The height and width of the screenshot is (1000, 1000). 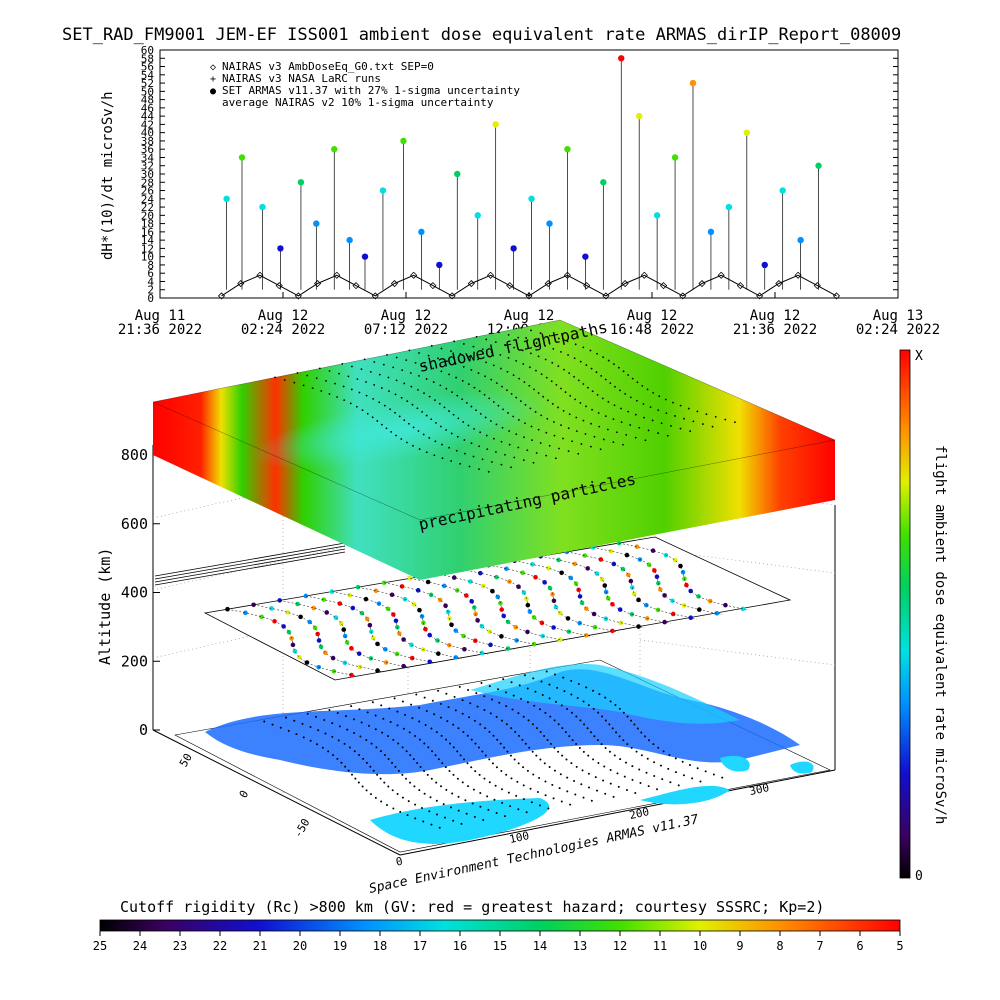 What do you see at coordinates (147, 166) in the screenshot?
I see `y-tick-label: 32` at bounding box center [147, 166].